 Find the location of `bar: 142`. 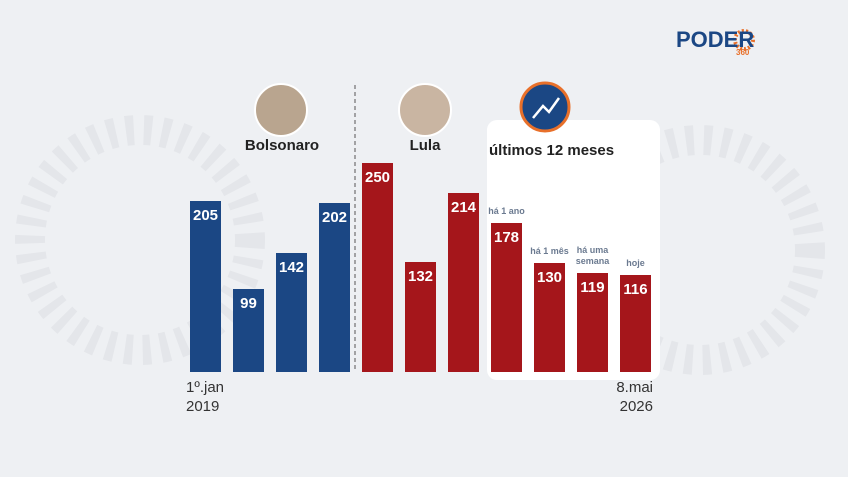

bar: 142 is located at coordinates (291, 312).